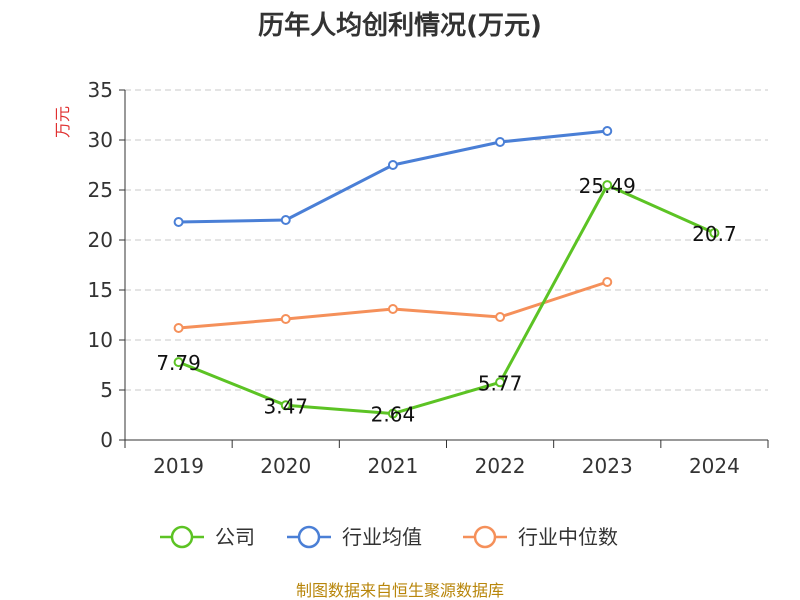  I want to click on y-tick-label: 5, so click(106, 390).